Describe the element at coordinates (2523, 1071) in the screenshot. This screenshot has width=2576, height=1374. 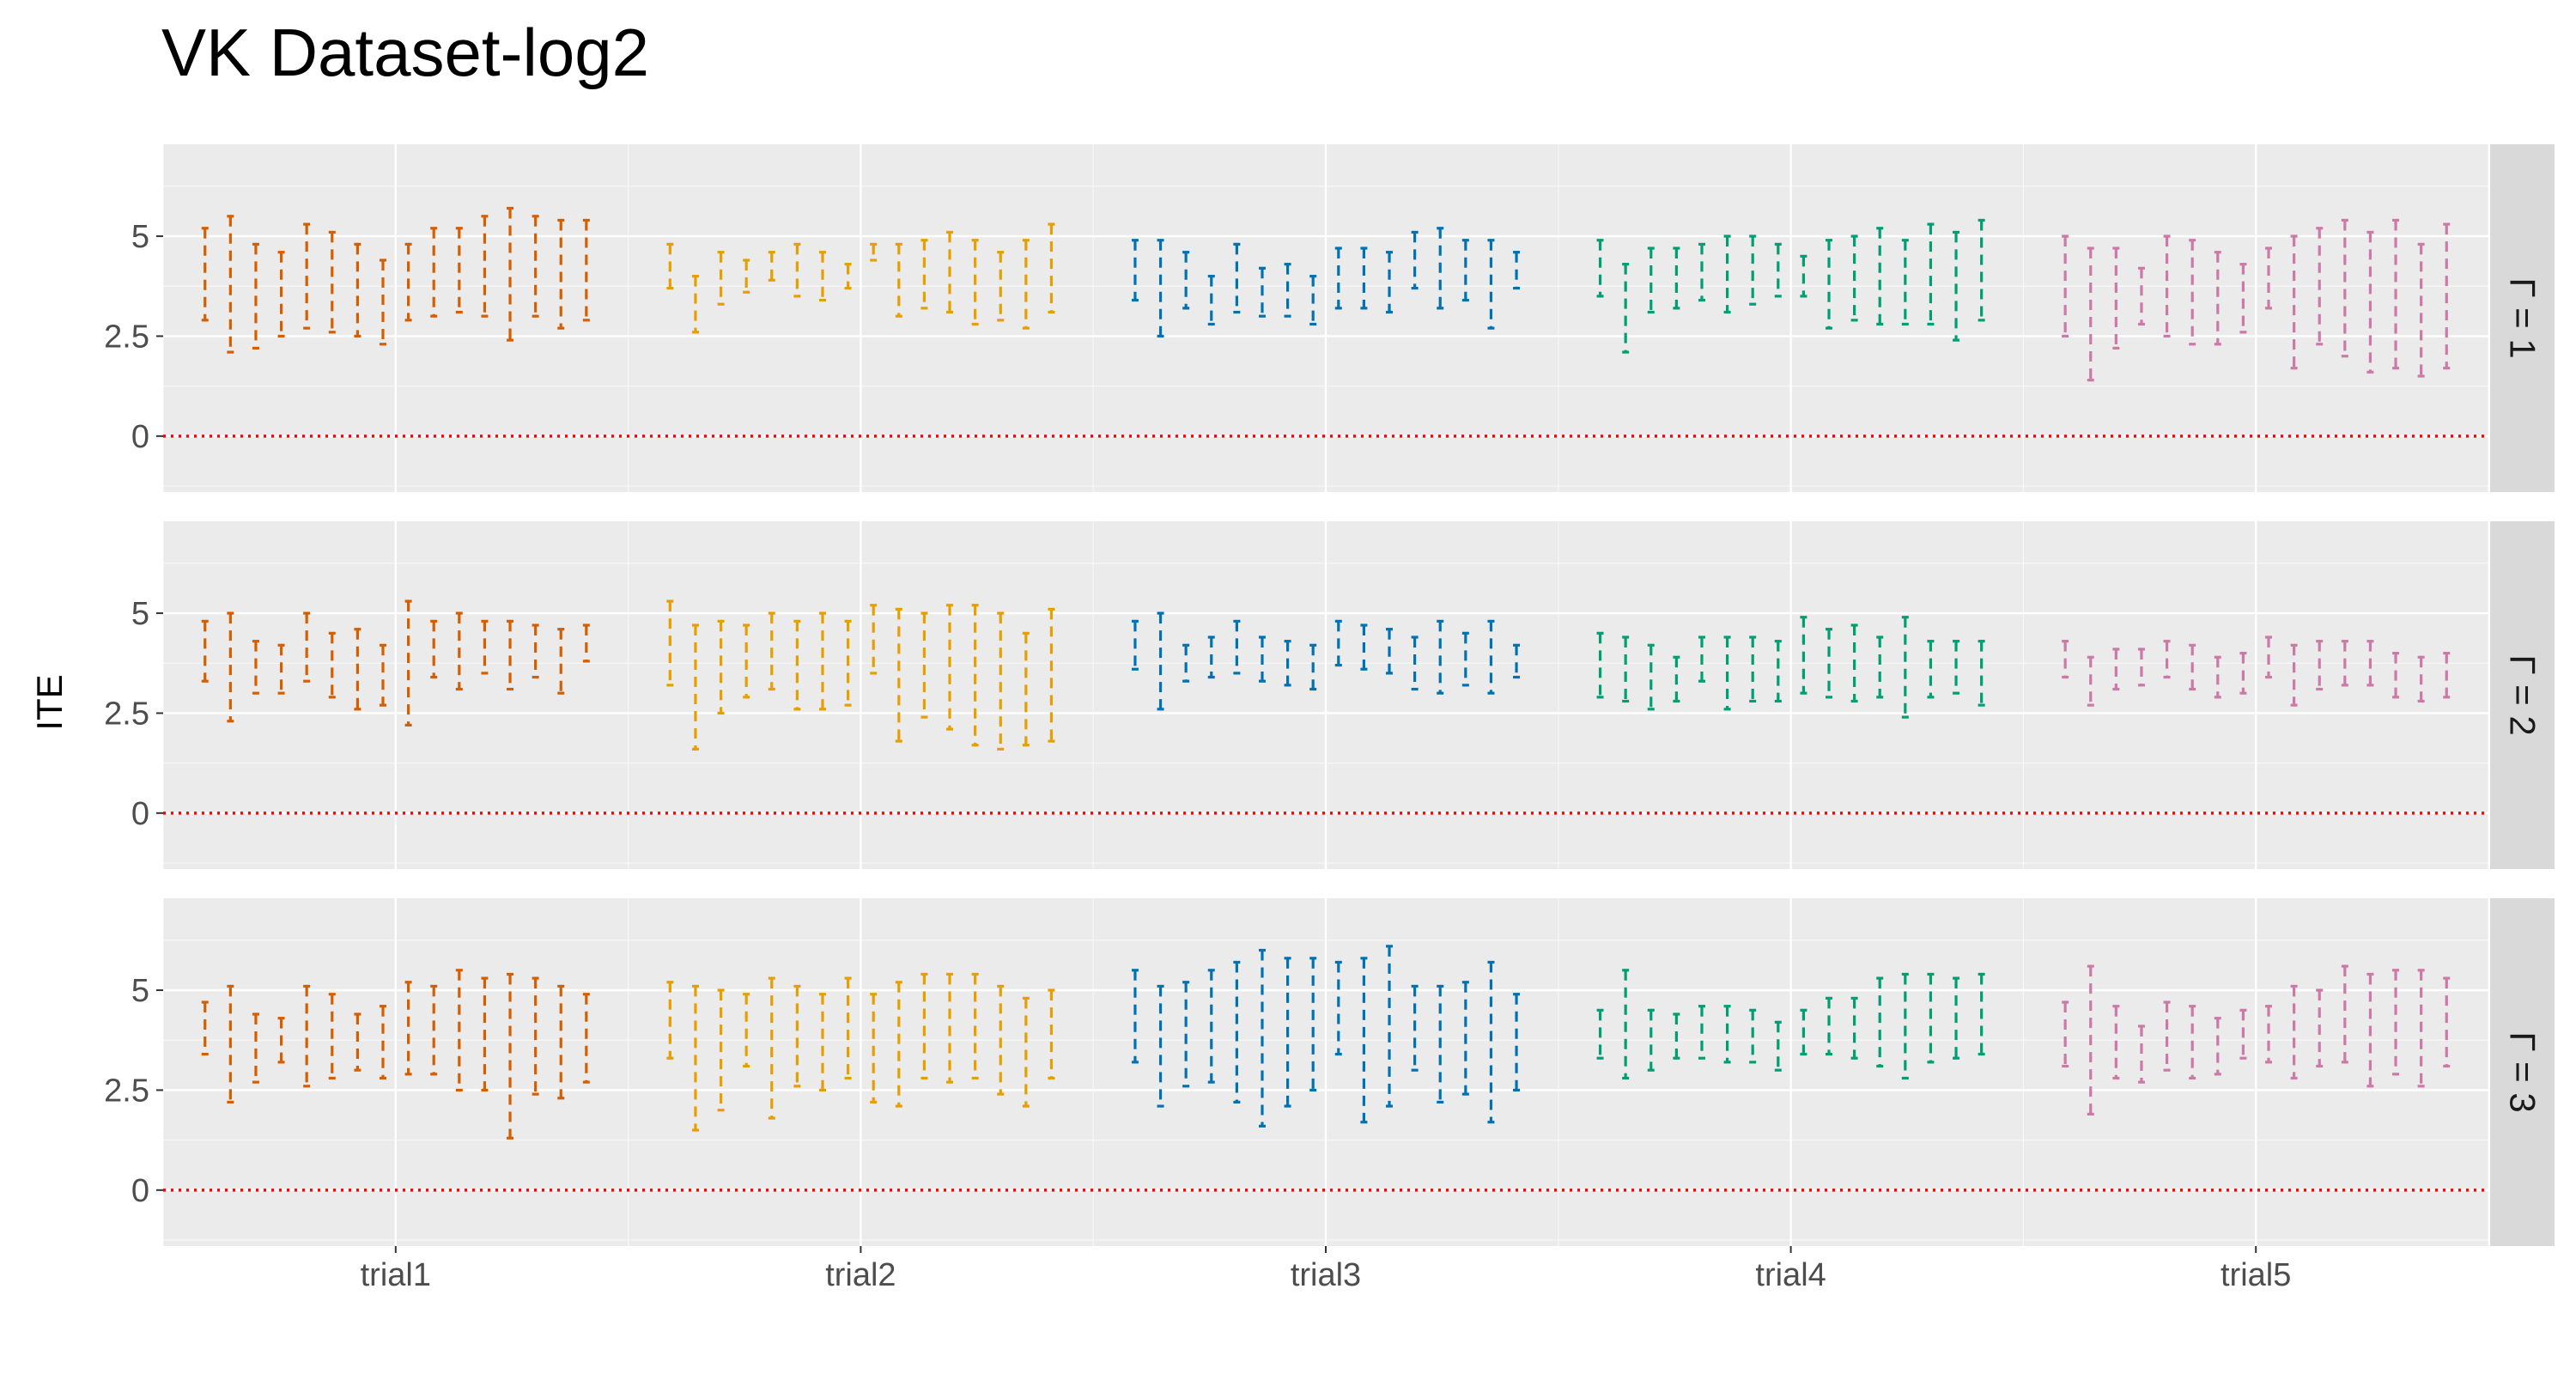
I see `facet-strip-label: Γ = 3` at that location.